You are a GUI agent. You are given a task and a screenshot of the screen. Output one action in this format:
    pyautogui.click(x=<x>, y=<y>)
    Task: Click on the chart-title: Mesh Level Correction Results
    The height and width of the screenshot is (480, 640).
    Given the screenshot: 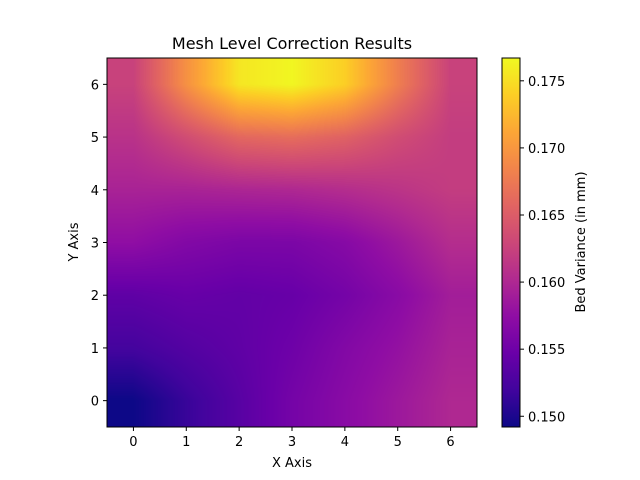 What is the action you would take?
    pyautogui.click(x=292, y=43)
    